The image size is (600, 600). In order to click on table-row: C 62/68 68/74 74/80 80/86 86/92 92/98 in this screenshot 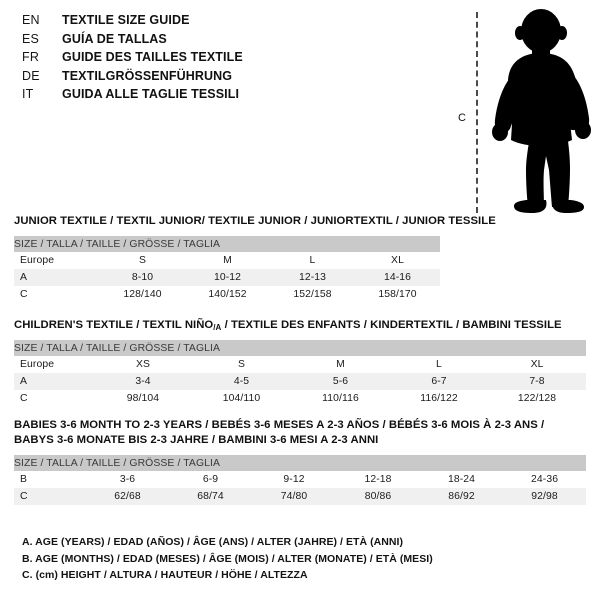, I will do `click(300, 496)`.